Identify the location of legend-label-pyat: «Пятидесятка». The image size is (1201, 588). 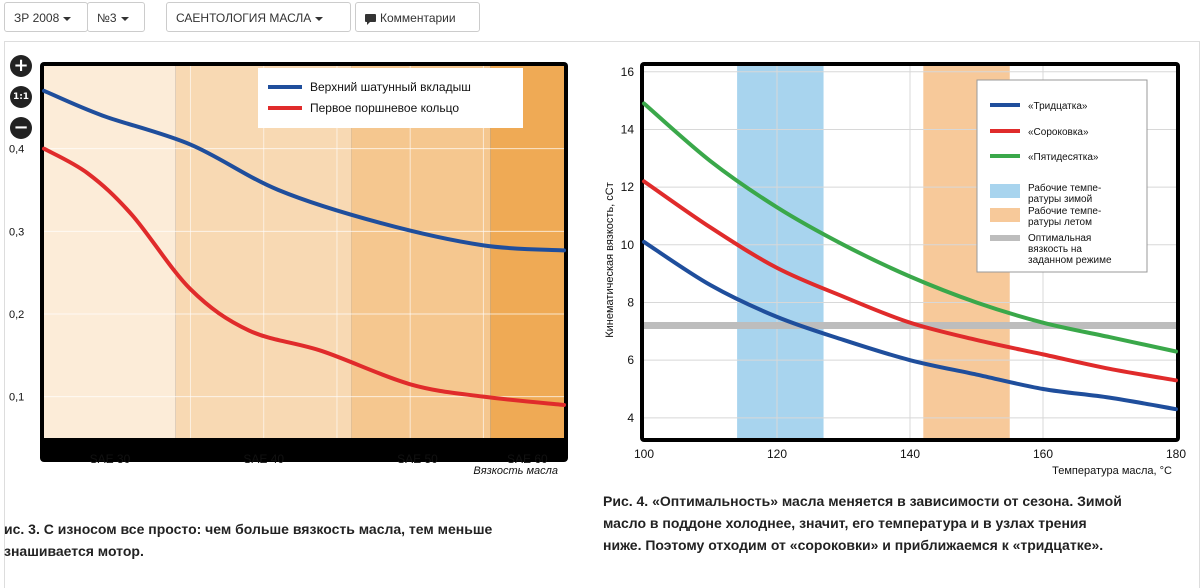
(1063, 157).